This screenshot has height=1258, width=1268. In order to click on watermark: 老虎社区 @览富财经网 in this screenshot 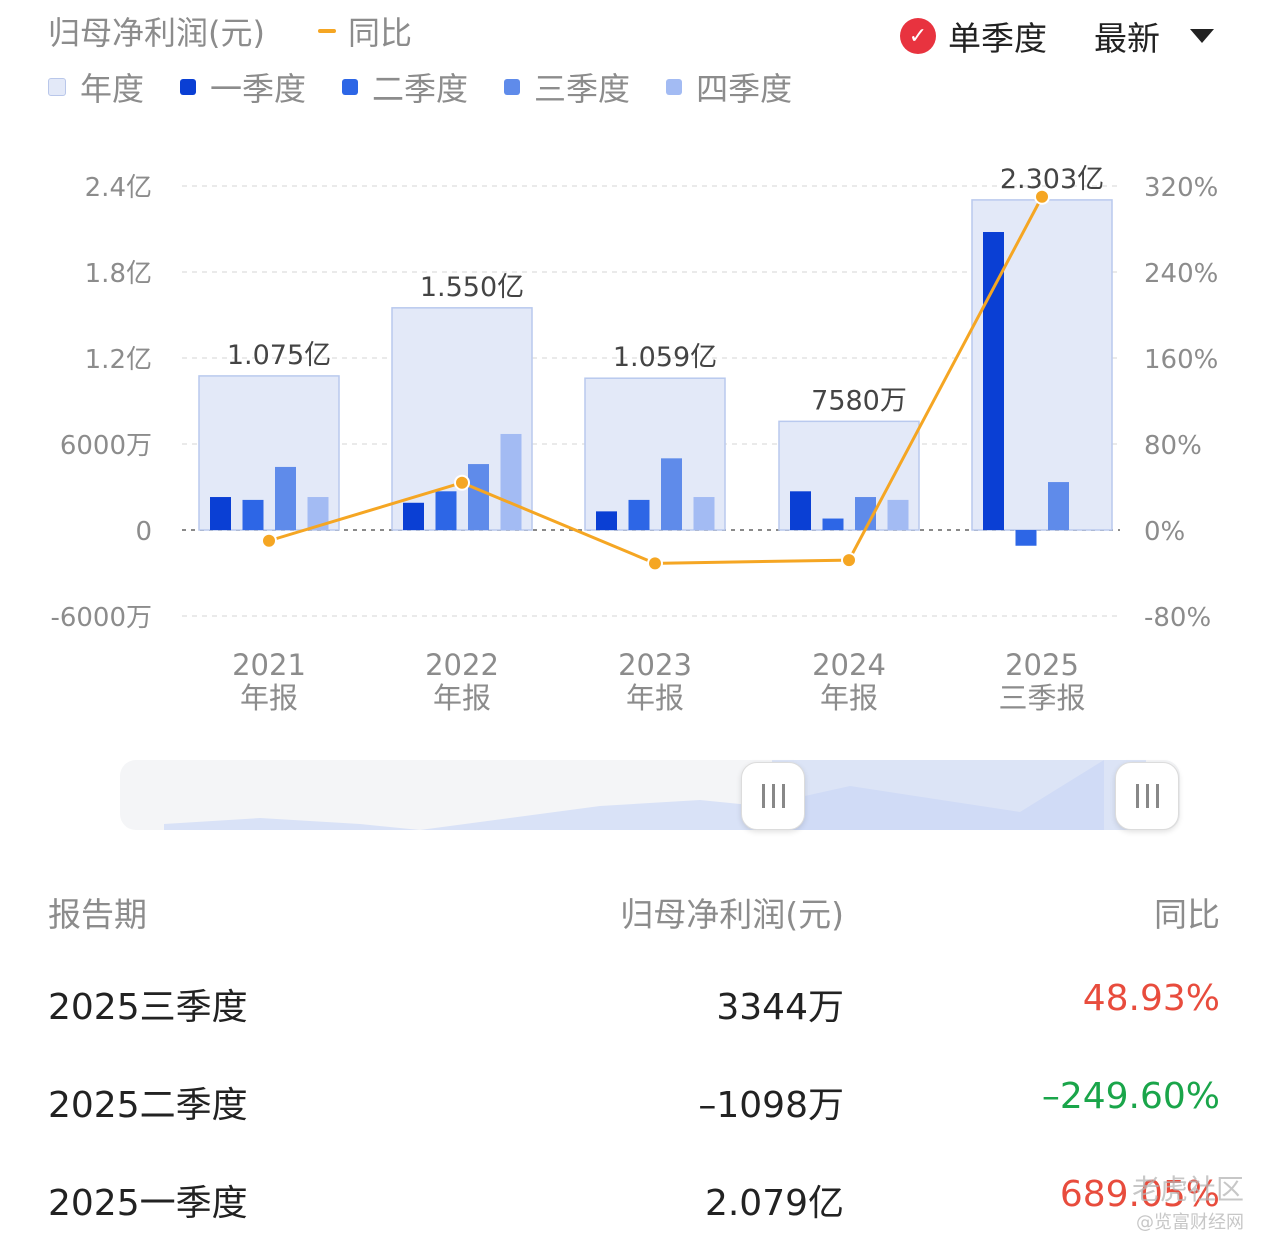, I will do `click(1188, 1201)`.